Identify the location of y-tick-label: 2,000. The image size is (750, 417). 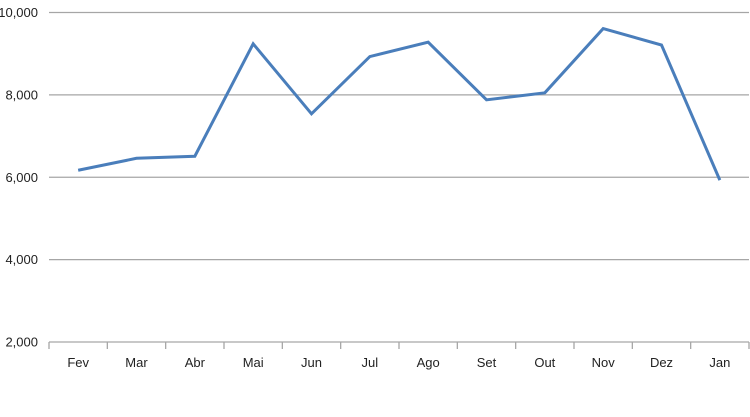
(21, 342).